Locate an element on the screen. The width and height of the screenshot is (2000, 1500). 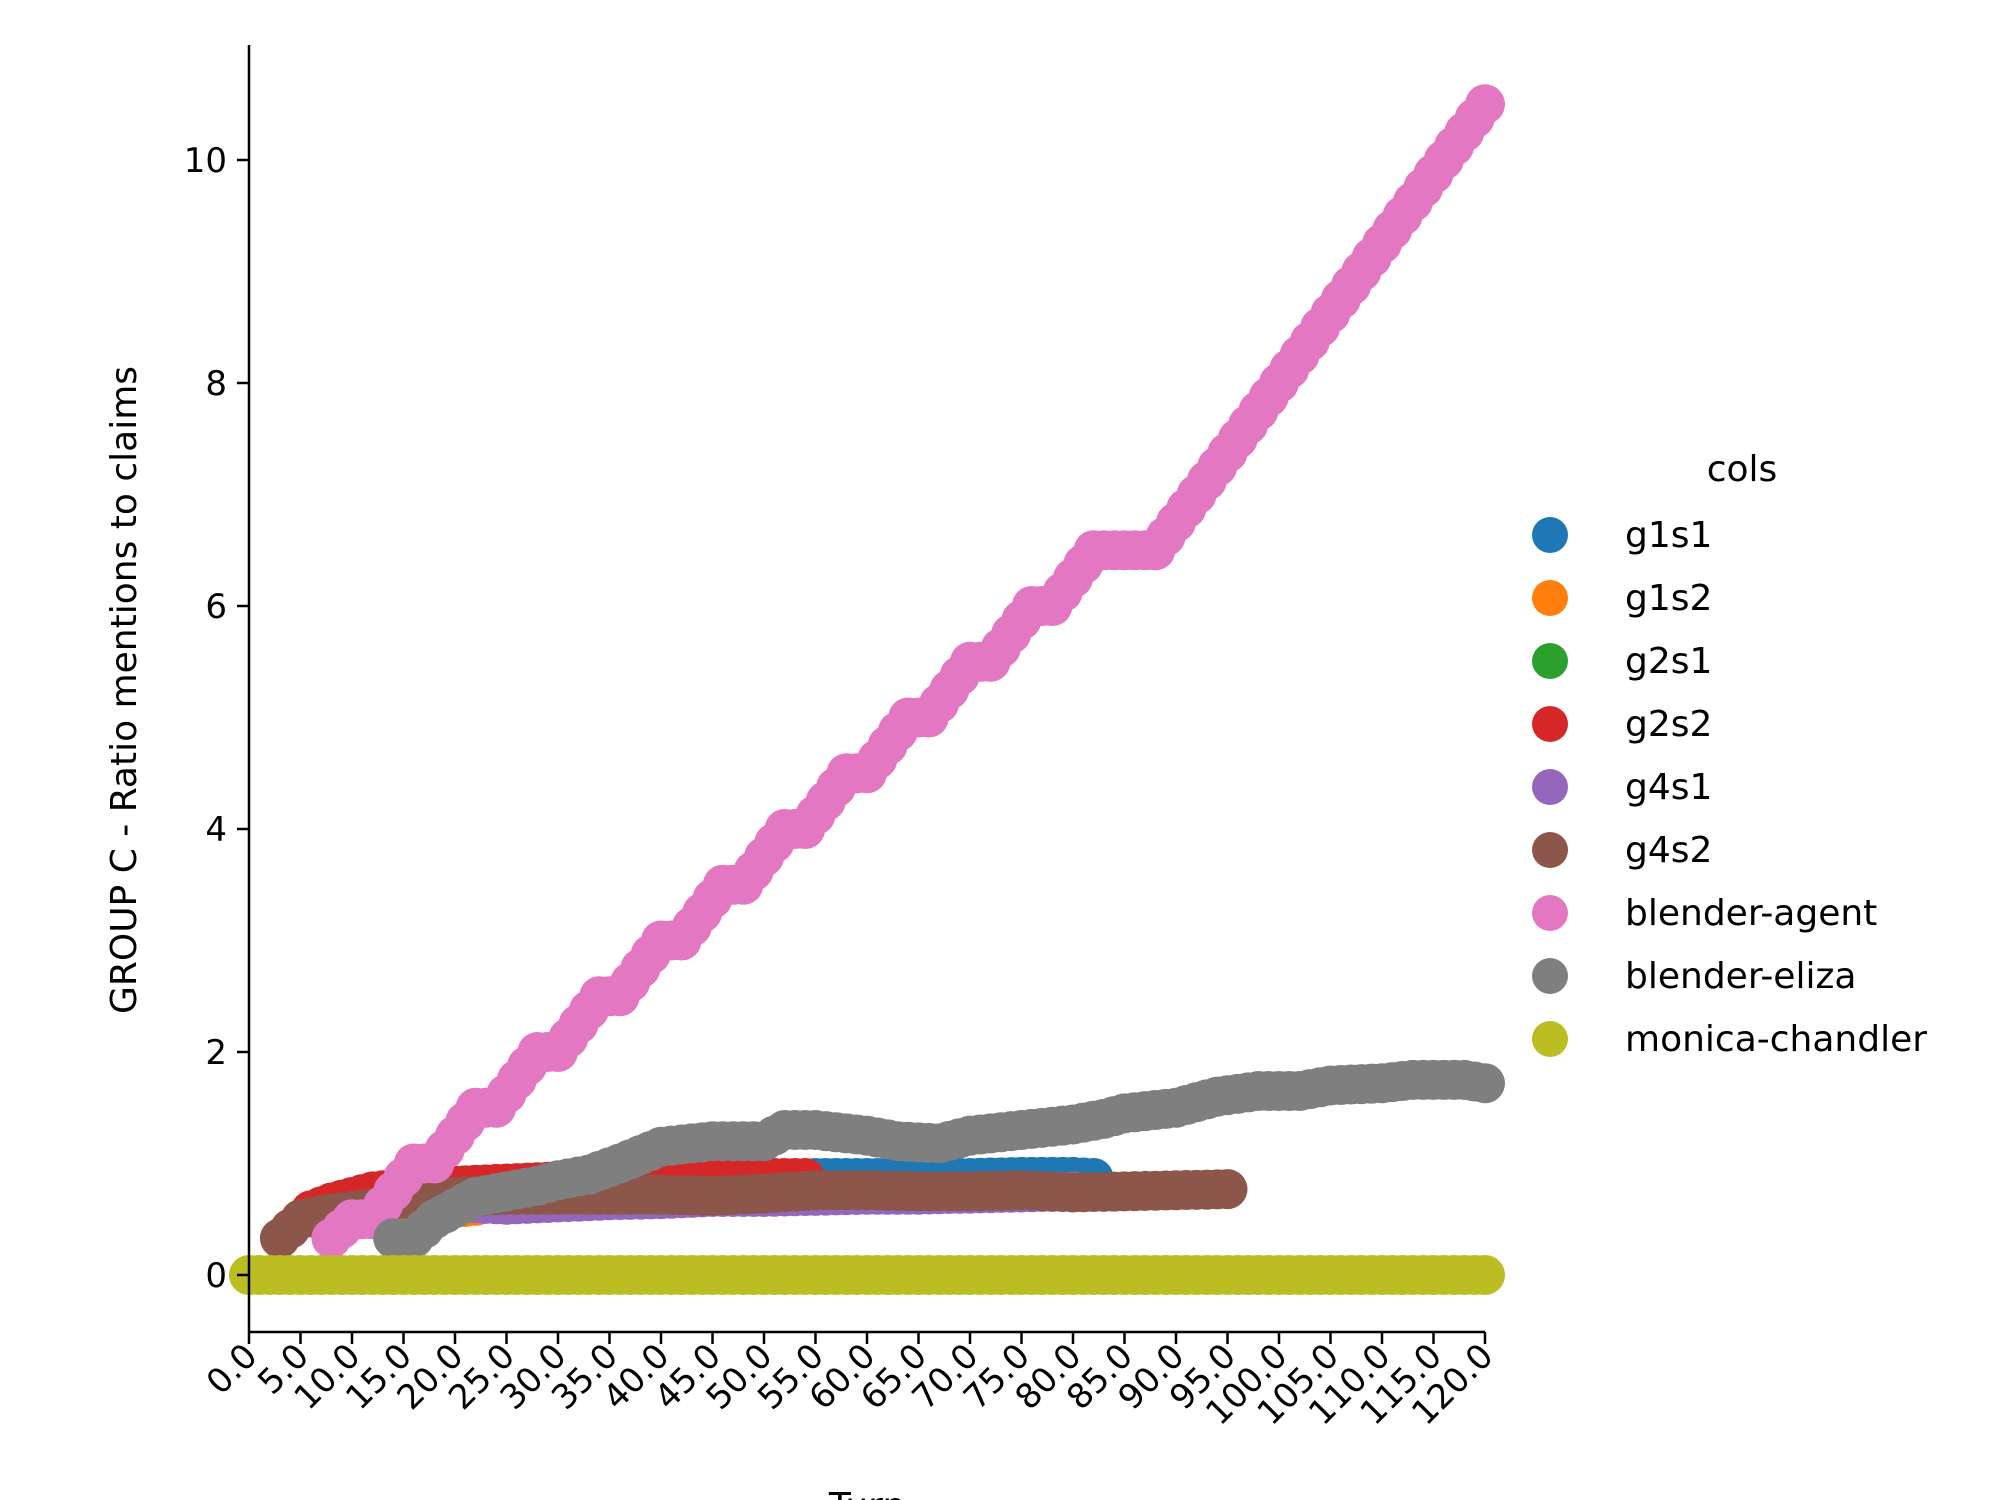
legend-marker-g4s2 is located at coordinates (1550, 850).